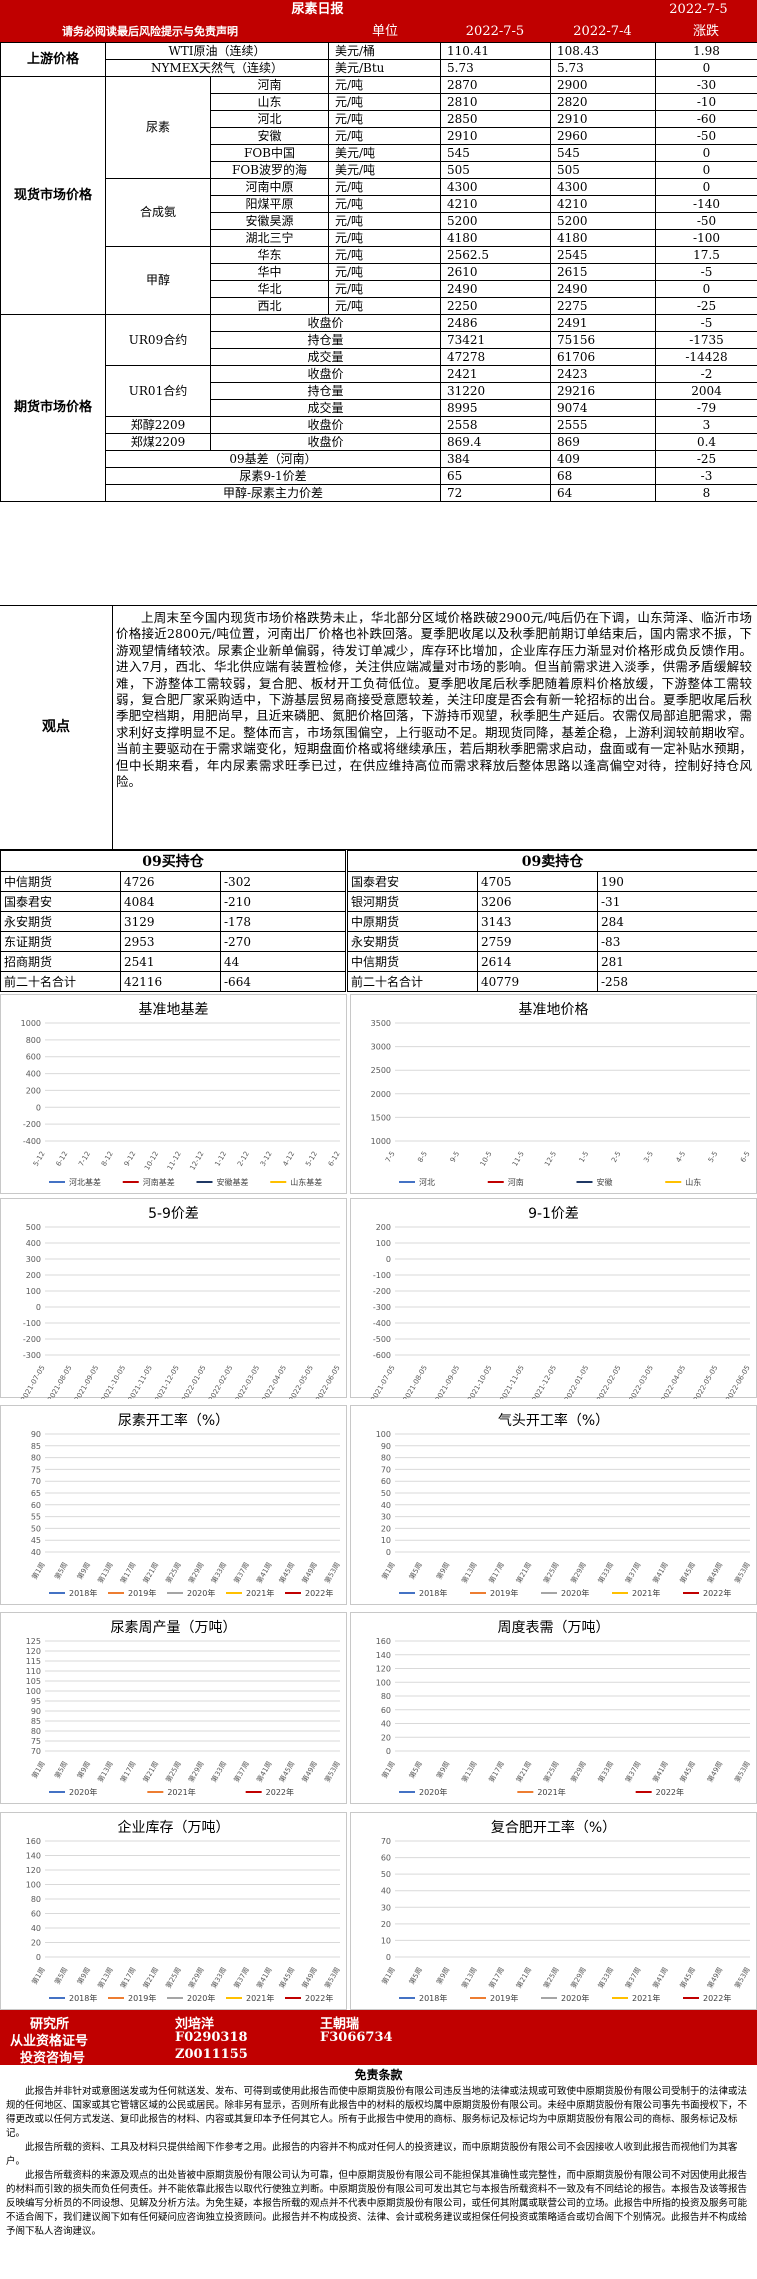  Describe the element at coordinates (495, 391) in the screenshot. I see `value-today: 31220` at that location.